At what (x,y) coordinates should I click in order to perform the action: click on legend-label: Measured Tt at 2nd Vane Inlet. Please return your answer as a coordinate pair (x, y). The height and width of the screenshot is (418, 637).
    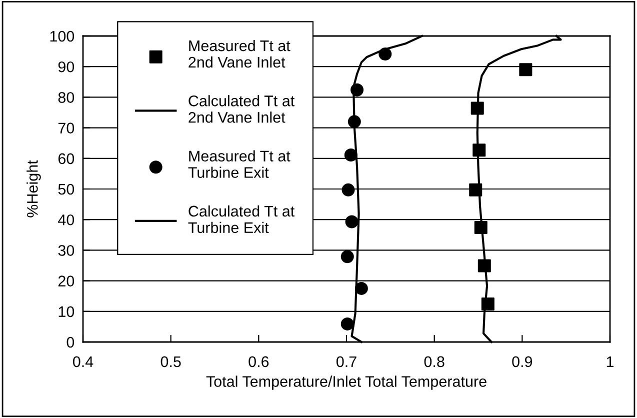
    Looking at the image, I should click on (239, 54).